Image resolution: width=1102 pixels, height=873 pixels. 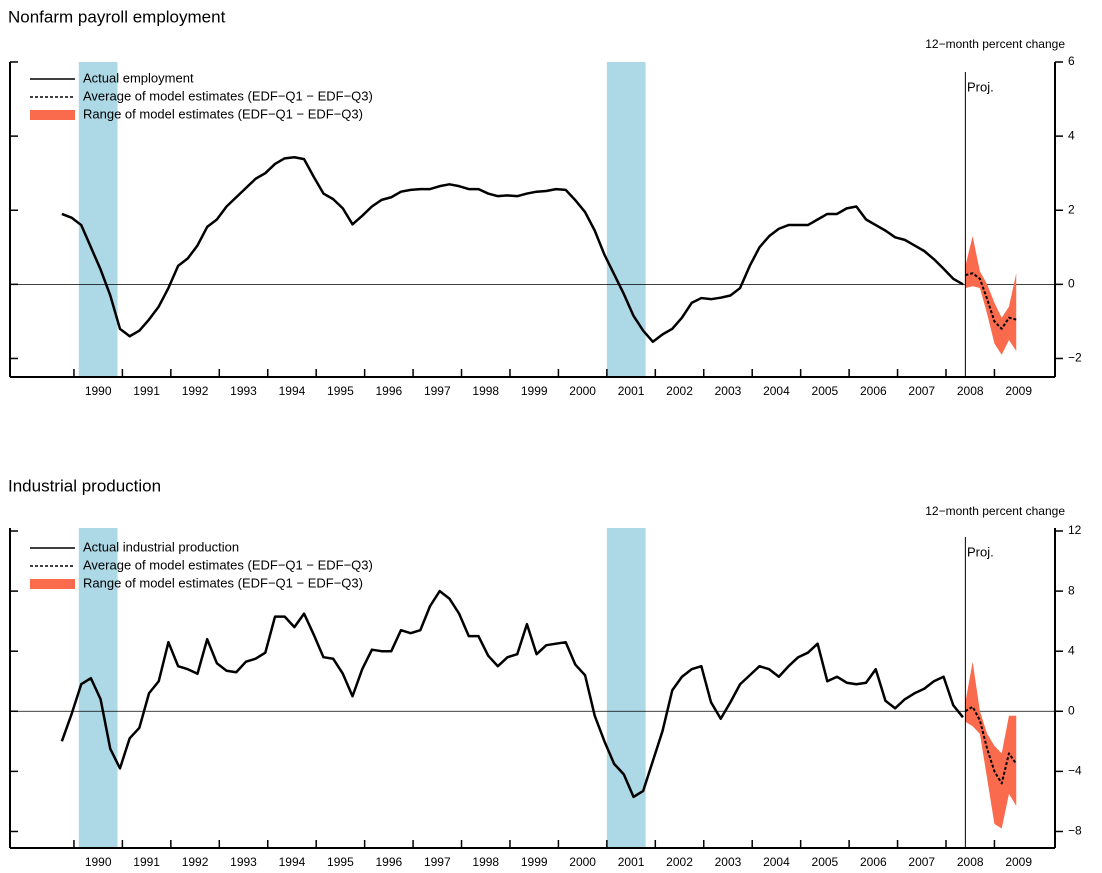 I want to click on y-tick-label: 12, so click(x=1075, y=530).